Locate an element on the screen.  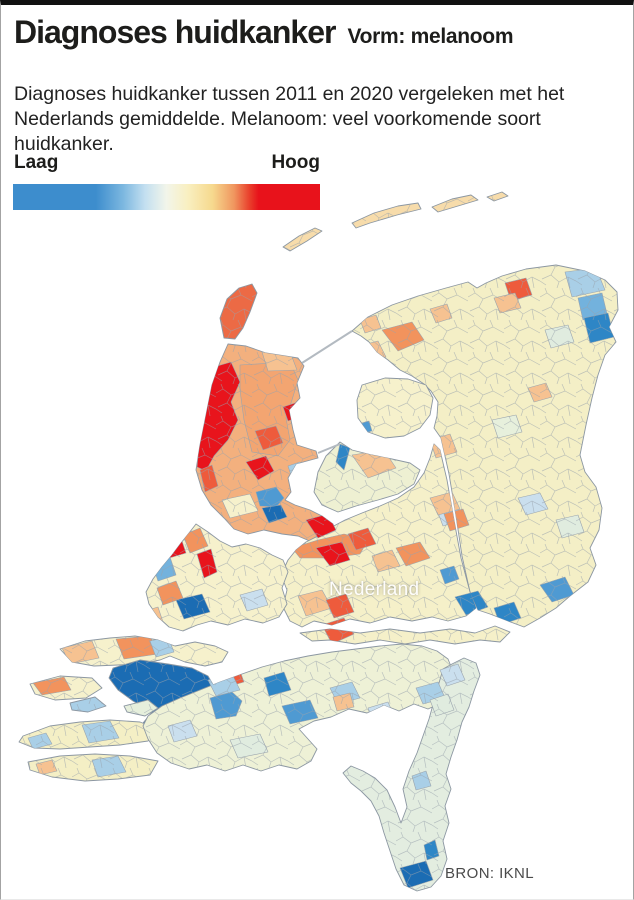
source-attribution: BRON: IKNL is located at coordinates (490, 873).